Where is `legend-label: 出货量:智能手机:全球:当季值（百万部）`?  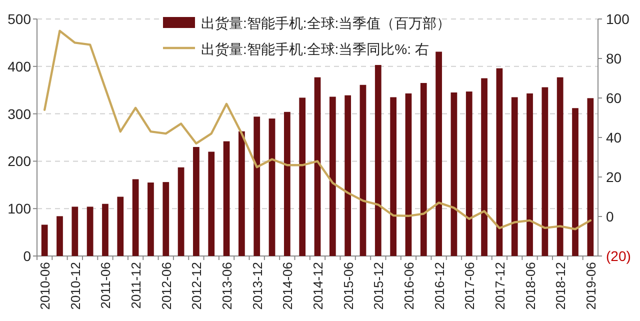
legend-label: 出货量:智能手机:全球:当季值（百万部） is located at coordinates (326, 23).